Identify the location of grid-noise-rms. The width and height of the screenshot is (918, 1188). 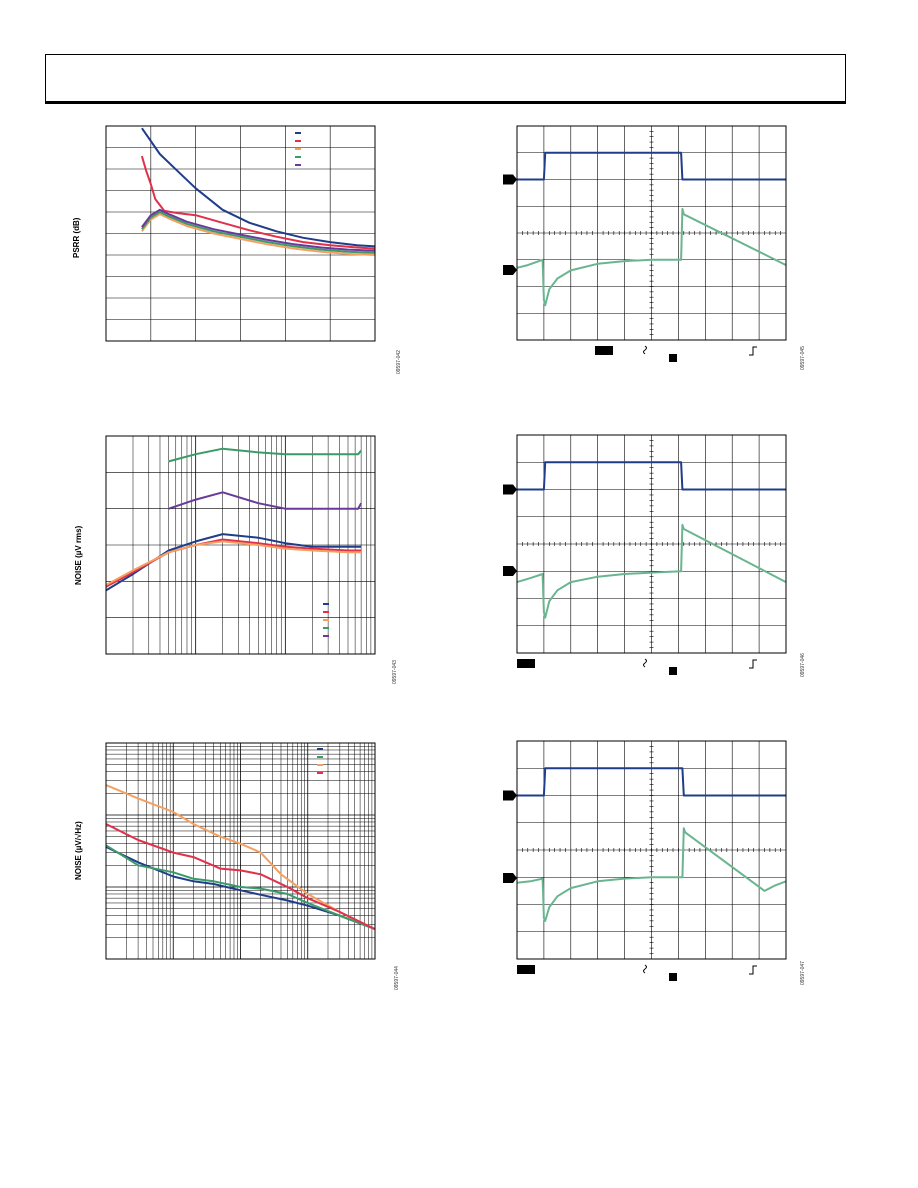
(240, 545).